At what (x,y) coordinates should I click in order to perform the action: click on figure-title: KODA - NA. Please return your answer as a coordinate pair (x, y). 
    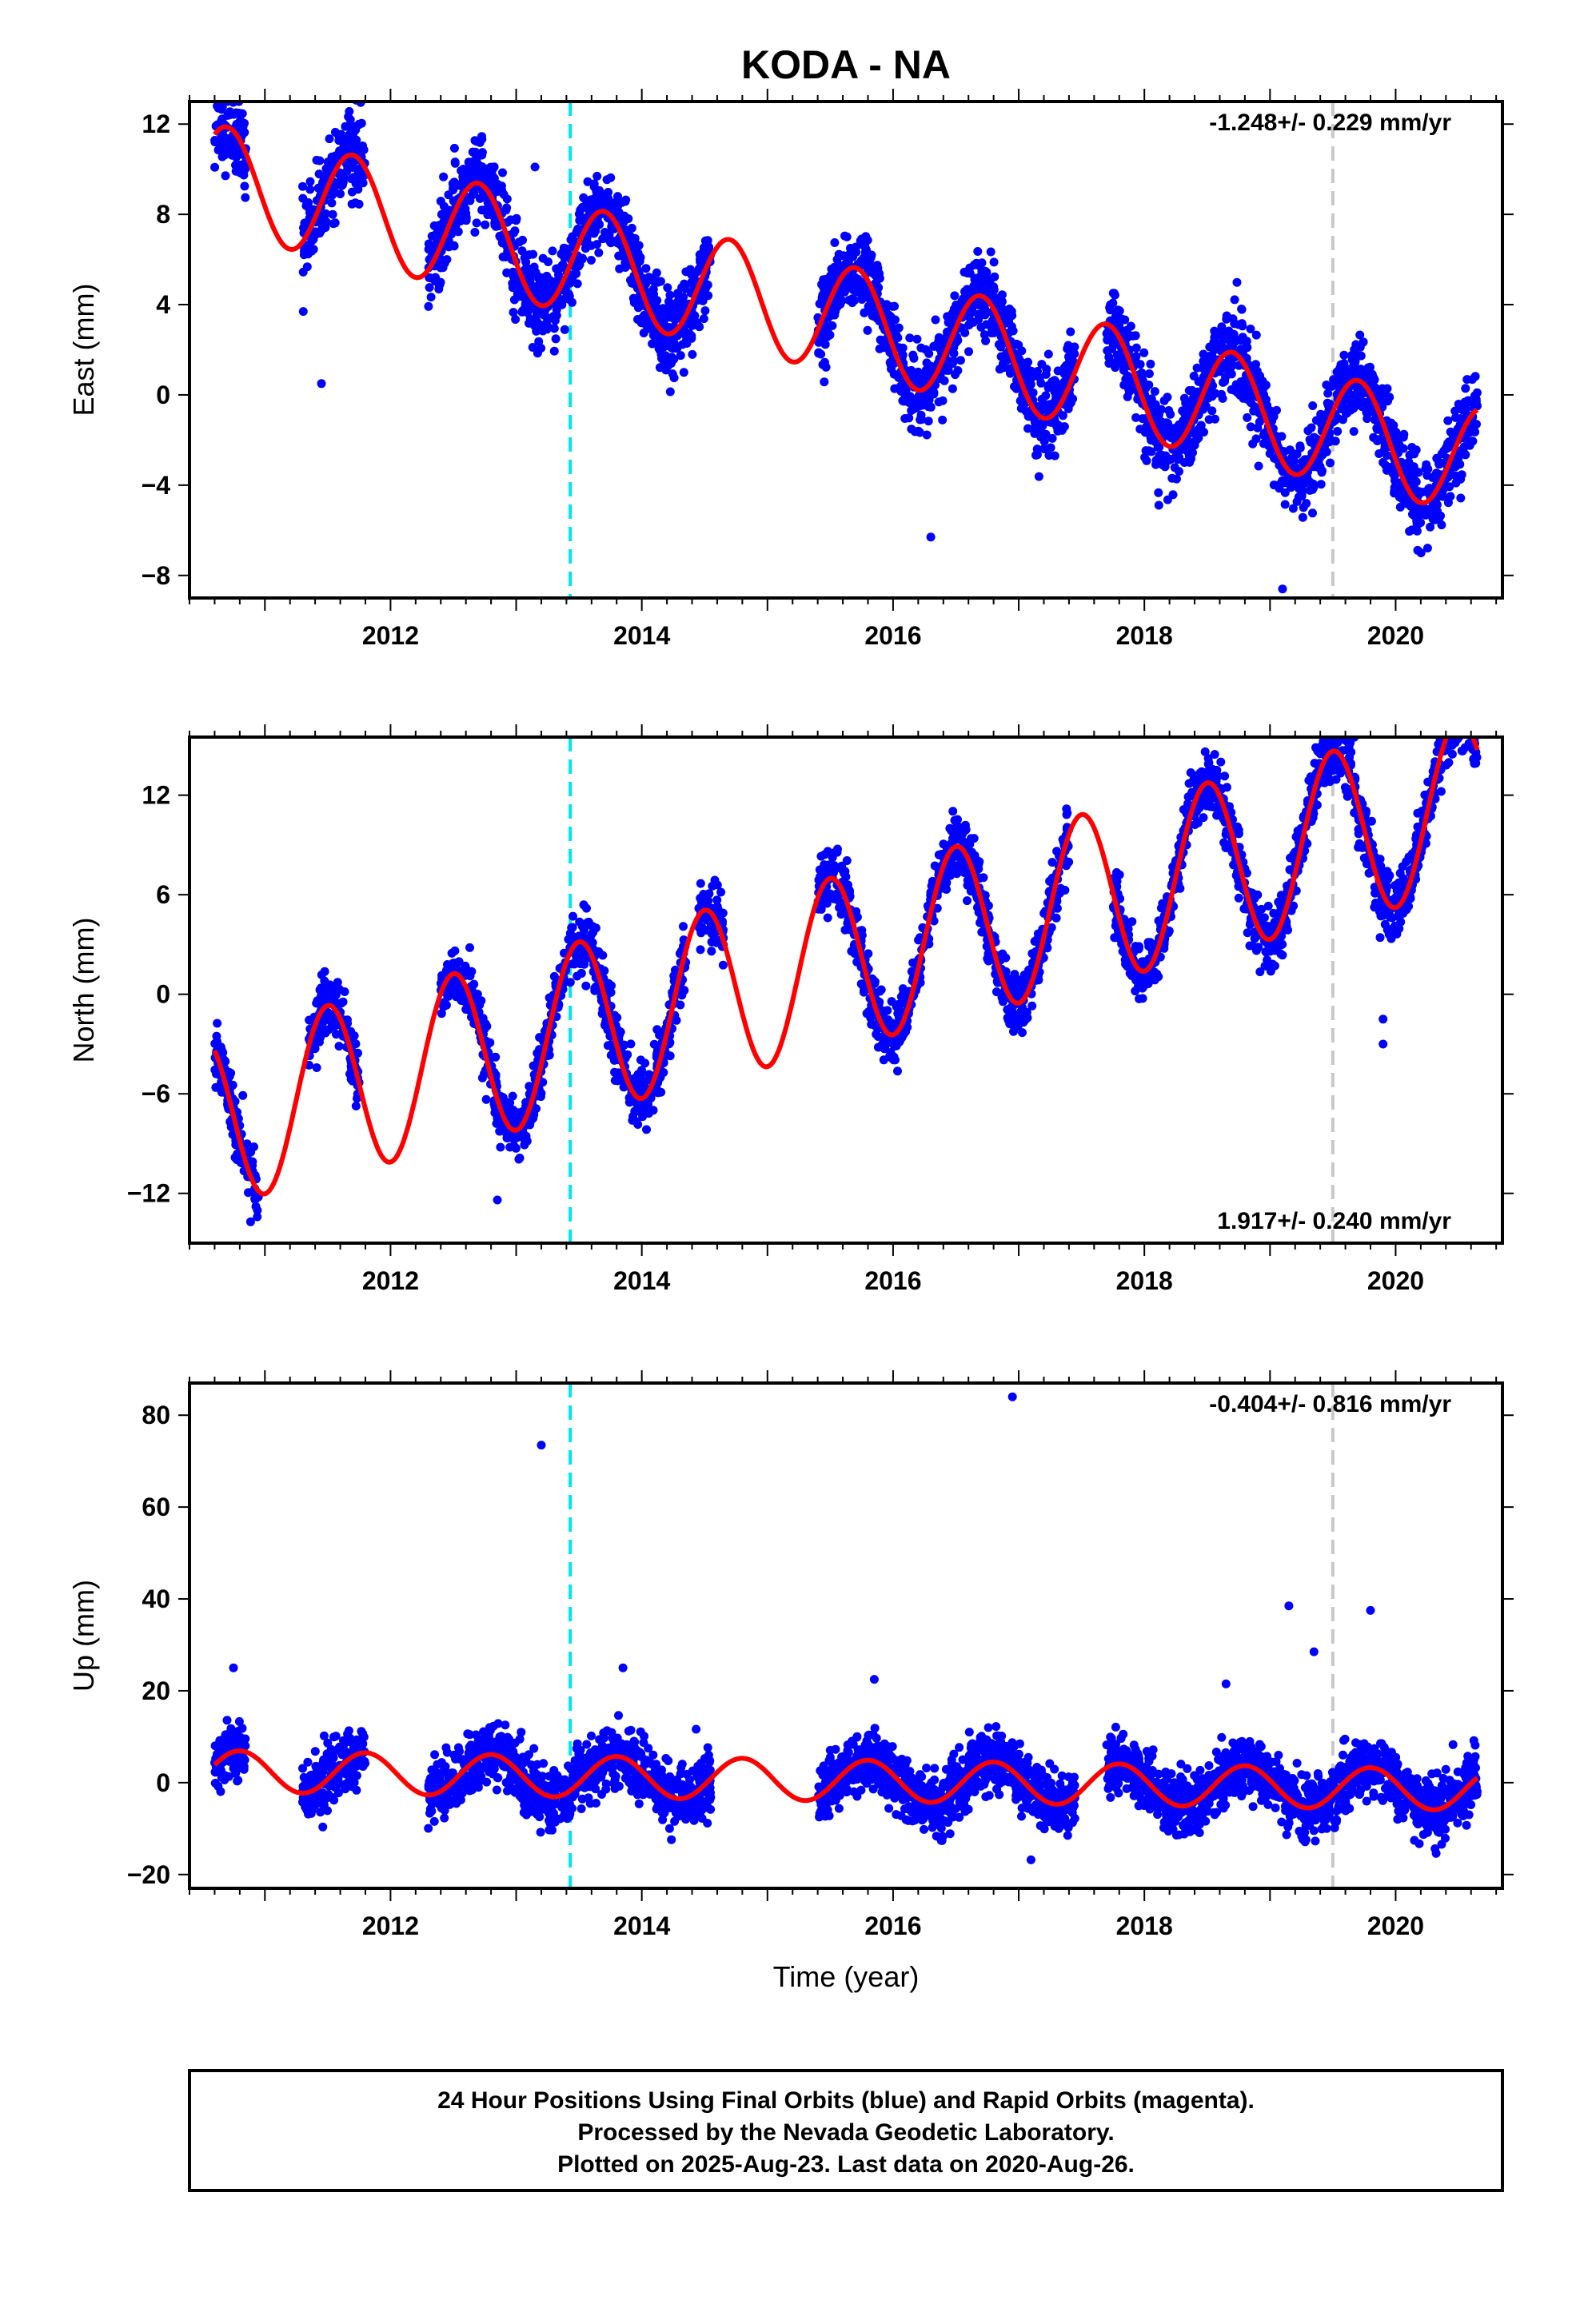
    Looking at the image, I should click on (846, 64).